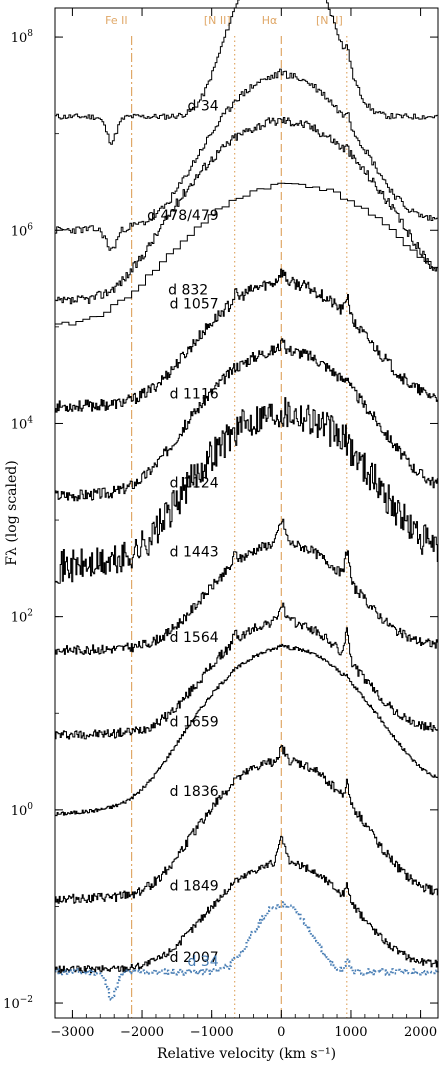 The height and width of the screenshot is (1070, 443). What do you see at coordinates (12, 512) in the screenshot?
I see `y-axis-label: Fλ (log scaled)` at bounding box center [12, 512].